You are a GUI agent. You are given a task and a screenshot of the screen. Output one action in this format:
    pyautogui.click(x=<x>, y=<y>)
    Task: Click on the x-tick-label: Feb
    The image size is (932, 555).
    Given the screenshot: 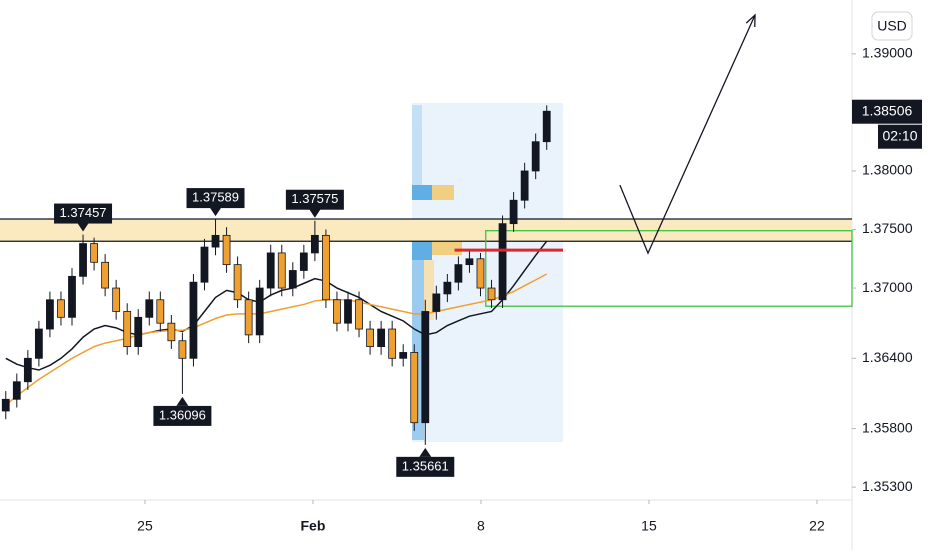 What is the action you would take?
    pyautogui.click(x=313, y=526)
    